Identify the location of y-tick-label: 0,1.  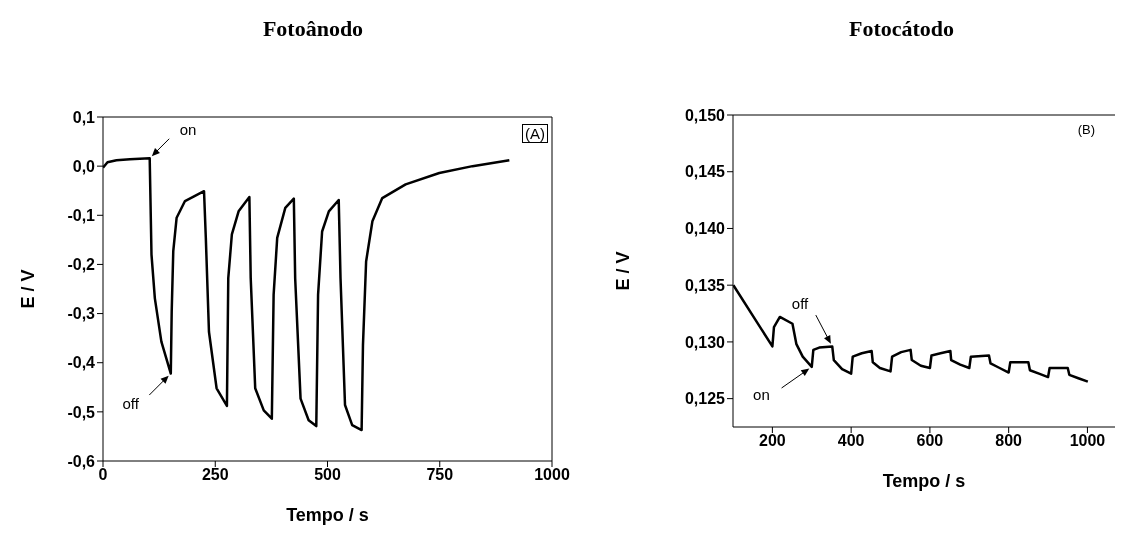
(84, 117).